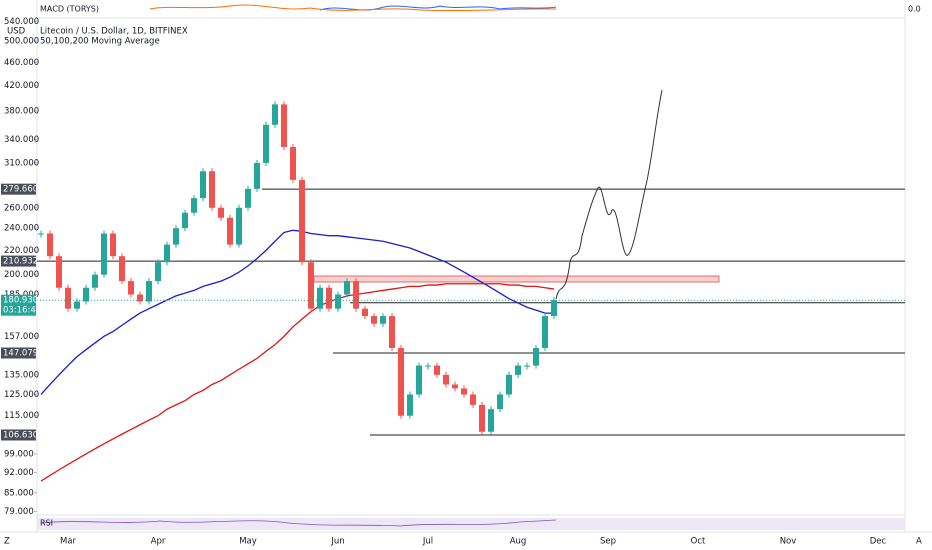 The width and height of the screenshot is (932, 550). I want to click on y-tick-label: 260.000, so click(21, 208).